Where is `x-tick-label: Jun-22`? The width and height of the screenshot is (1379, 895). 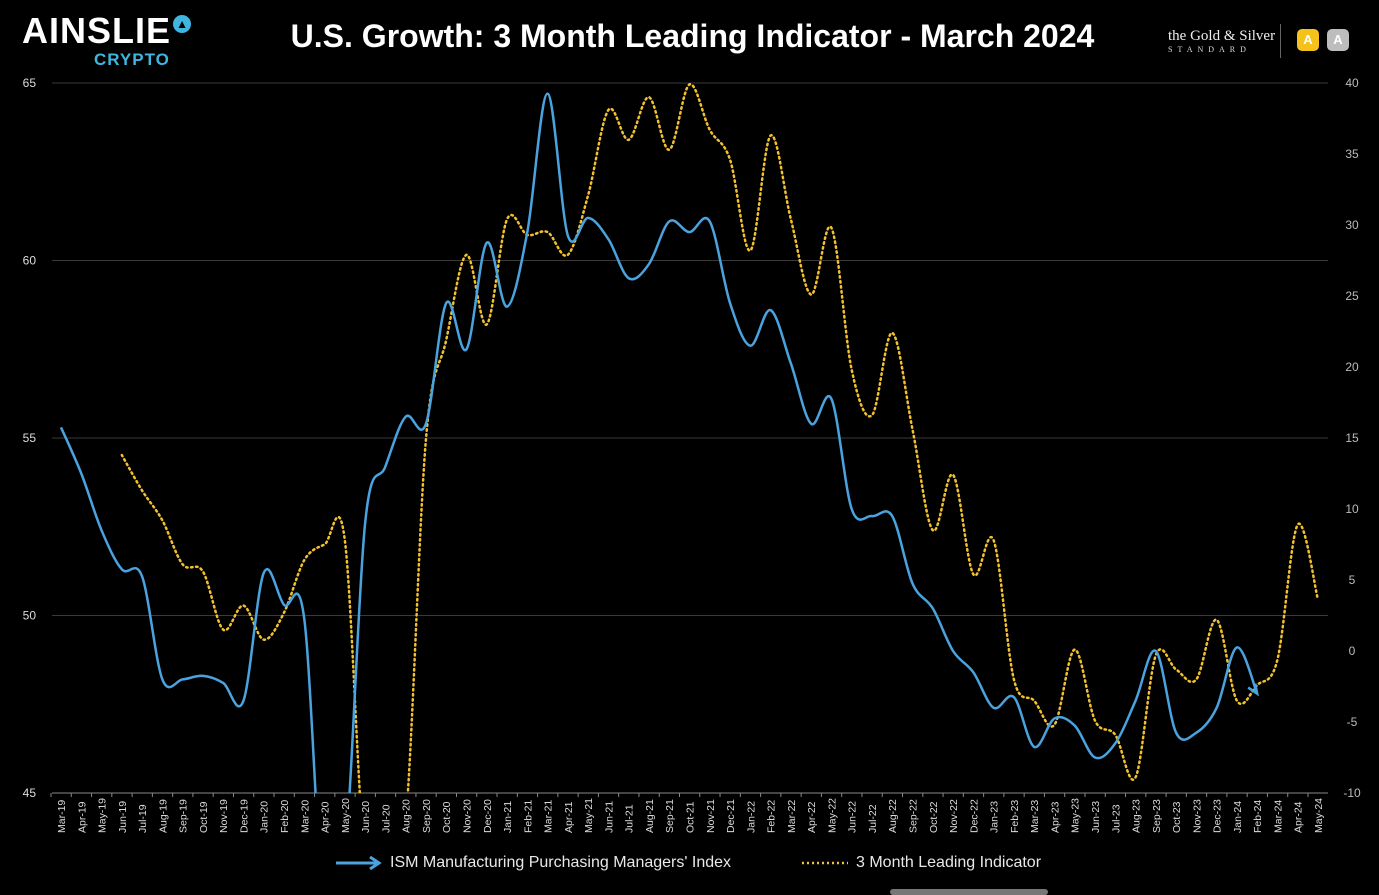
x-tick-label: Jun-22 is located at coordinates (853, 817).